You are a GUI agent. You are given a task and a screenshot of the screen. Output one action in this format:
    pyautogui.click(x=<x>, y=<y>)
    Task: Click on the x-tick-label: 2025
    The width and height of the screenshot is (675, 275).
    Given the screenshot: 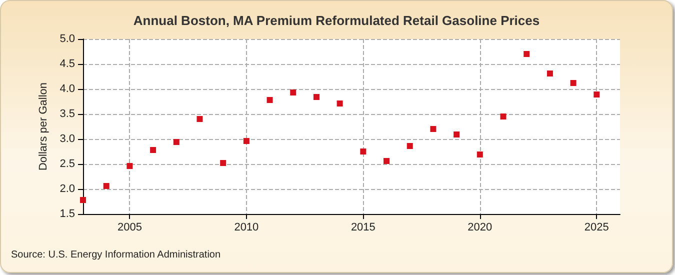 What is the action you would take?
    pyautogui.click(x=596, y=228)
    